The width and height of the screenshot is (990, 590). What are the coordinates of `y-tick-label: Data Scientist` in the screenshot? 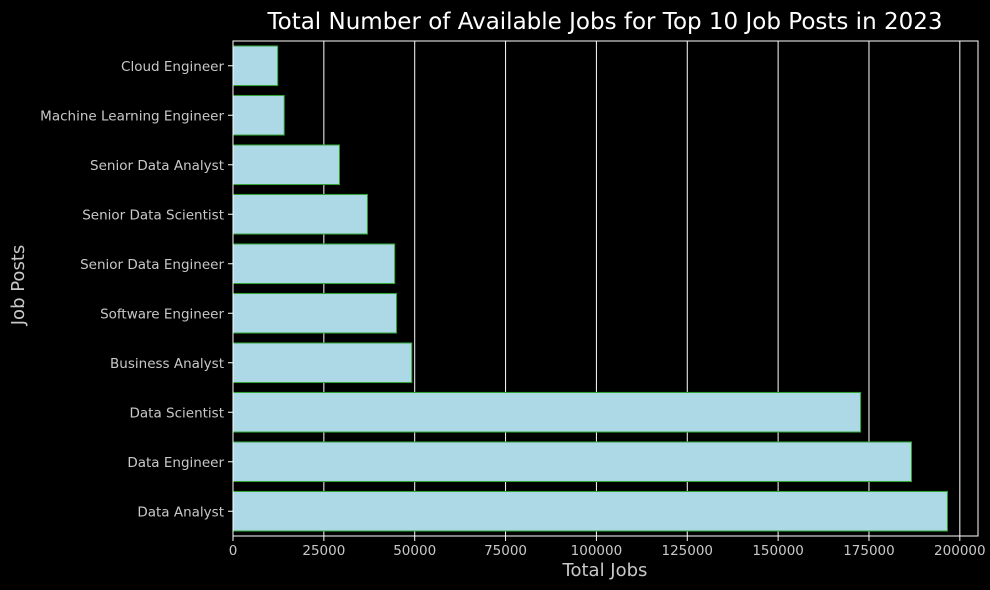 It's located at (177, 413).